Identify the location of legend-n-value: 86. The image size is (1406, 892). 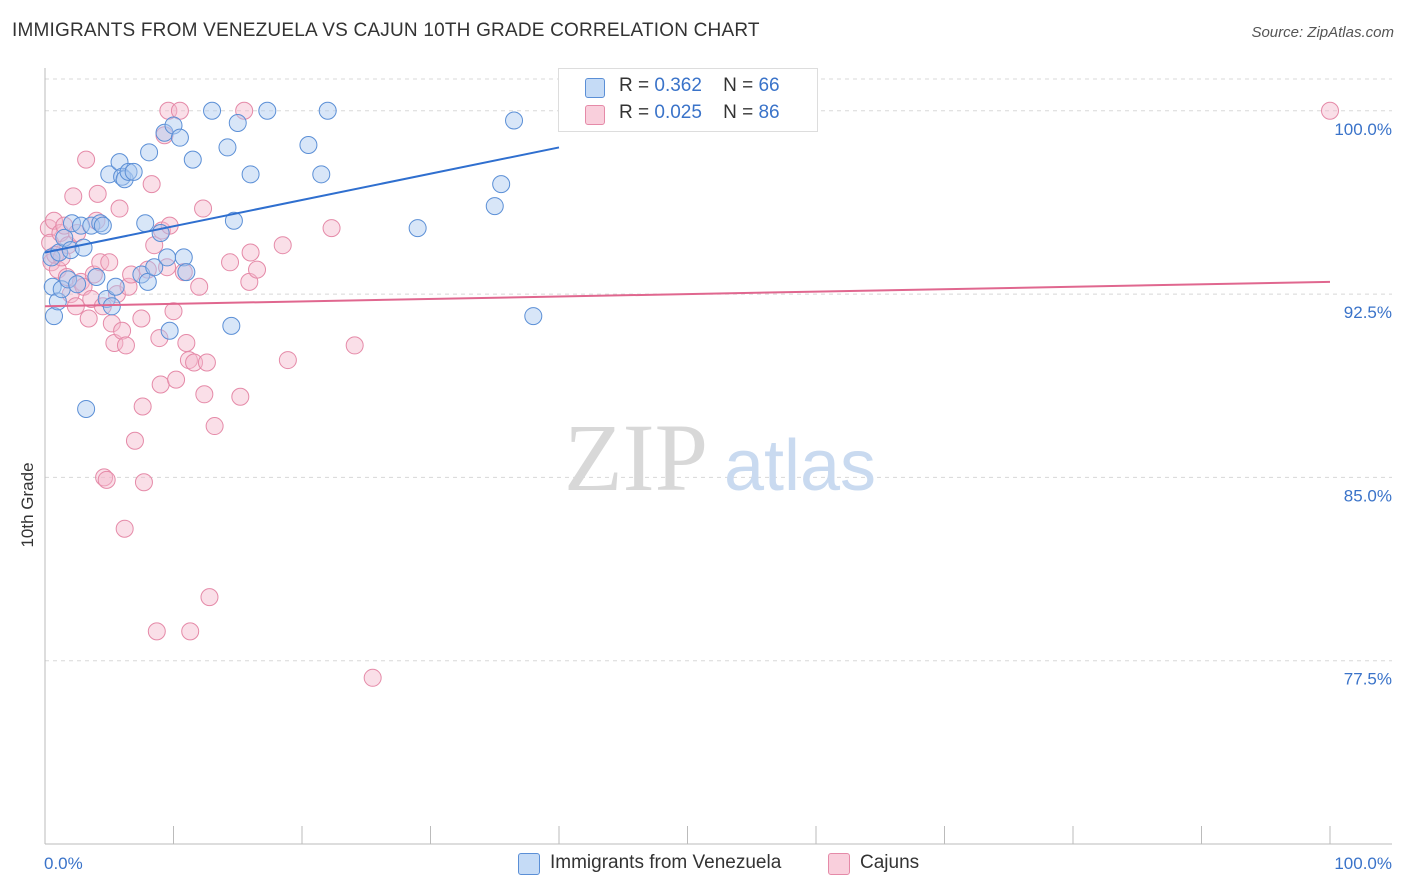
(769, 112).